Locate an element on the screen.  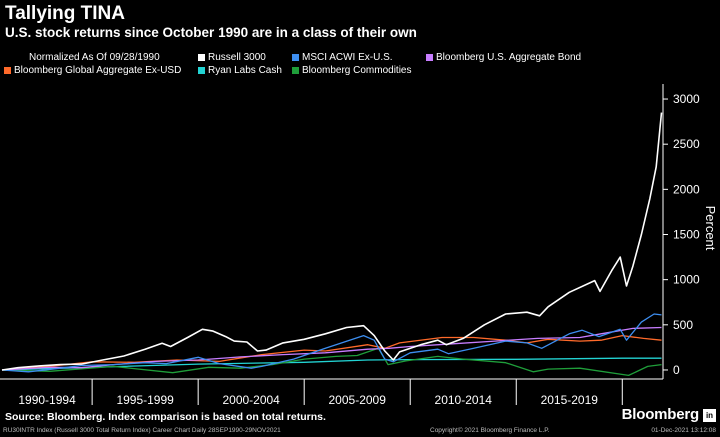
y-tick-label: 1500 is located at coordinates (686, 235).